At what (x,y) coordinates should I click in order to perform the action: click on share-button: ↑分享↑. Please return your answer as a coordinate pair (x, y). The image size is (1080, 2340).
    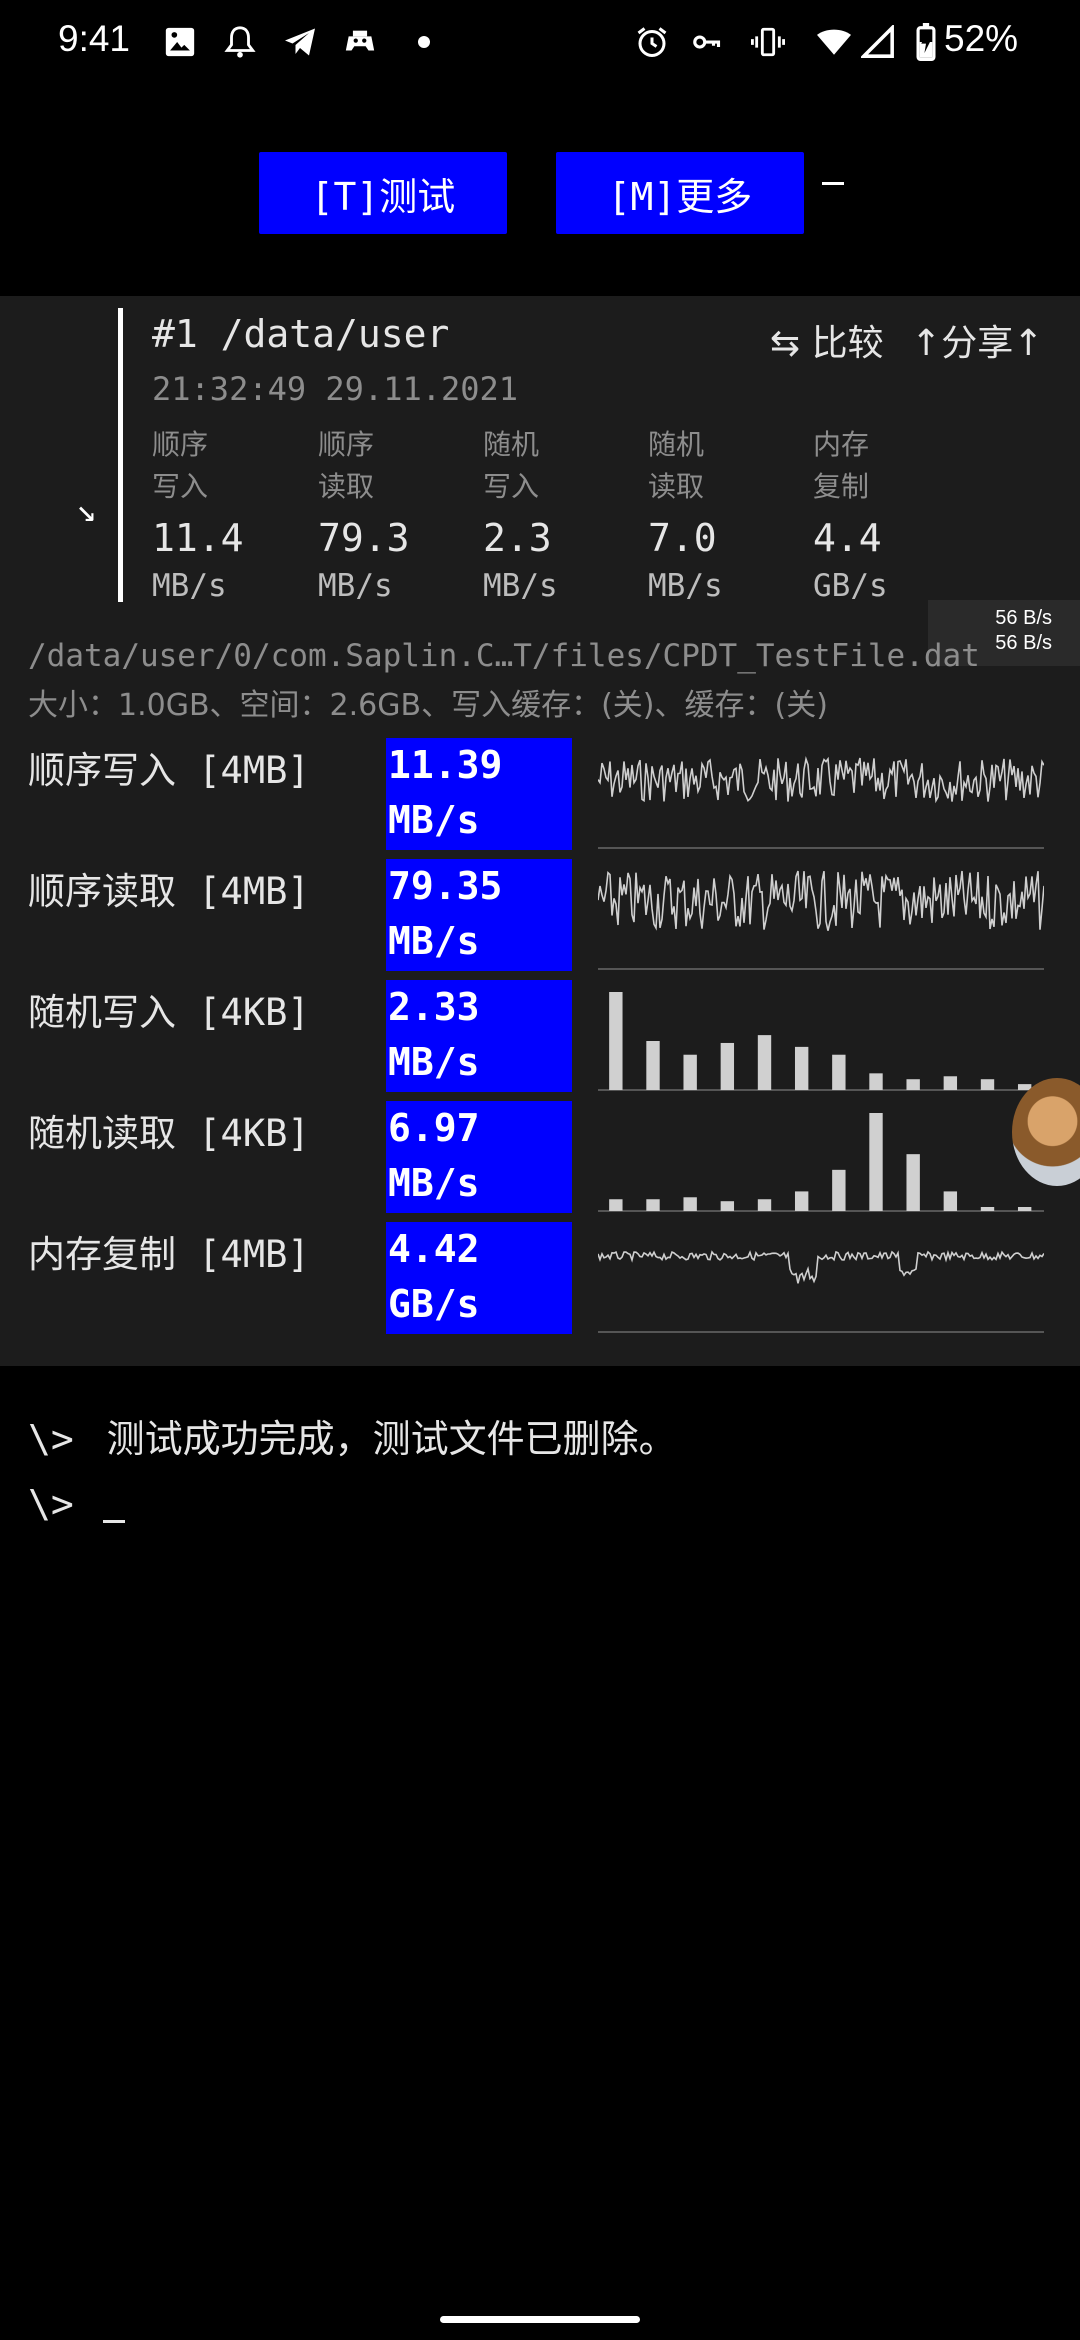
    Looking at the image, I should click on (977, 343).